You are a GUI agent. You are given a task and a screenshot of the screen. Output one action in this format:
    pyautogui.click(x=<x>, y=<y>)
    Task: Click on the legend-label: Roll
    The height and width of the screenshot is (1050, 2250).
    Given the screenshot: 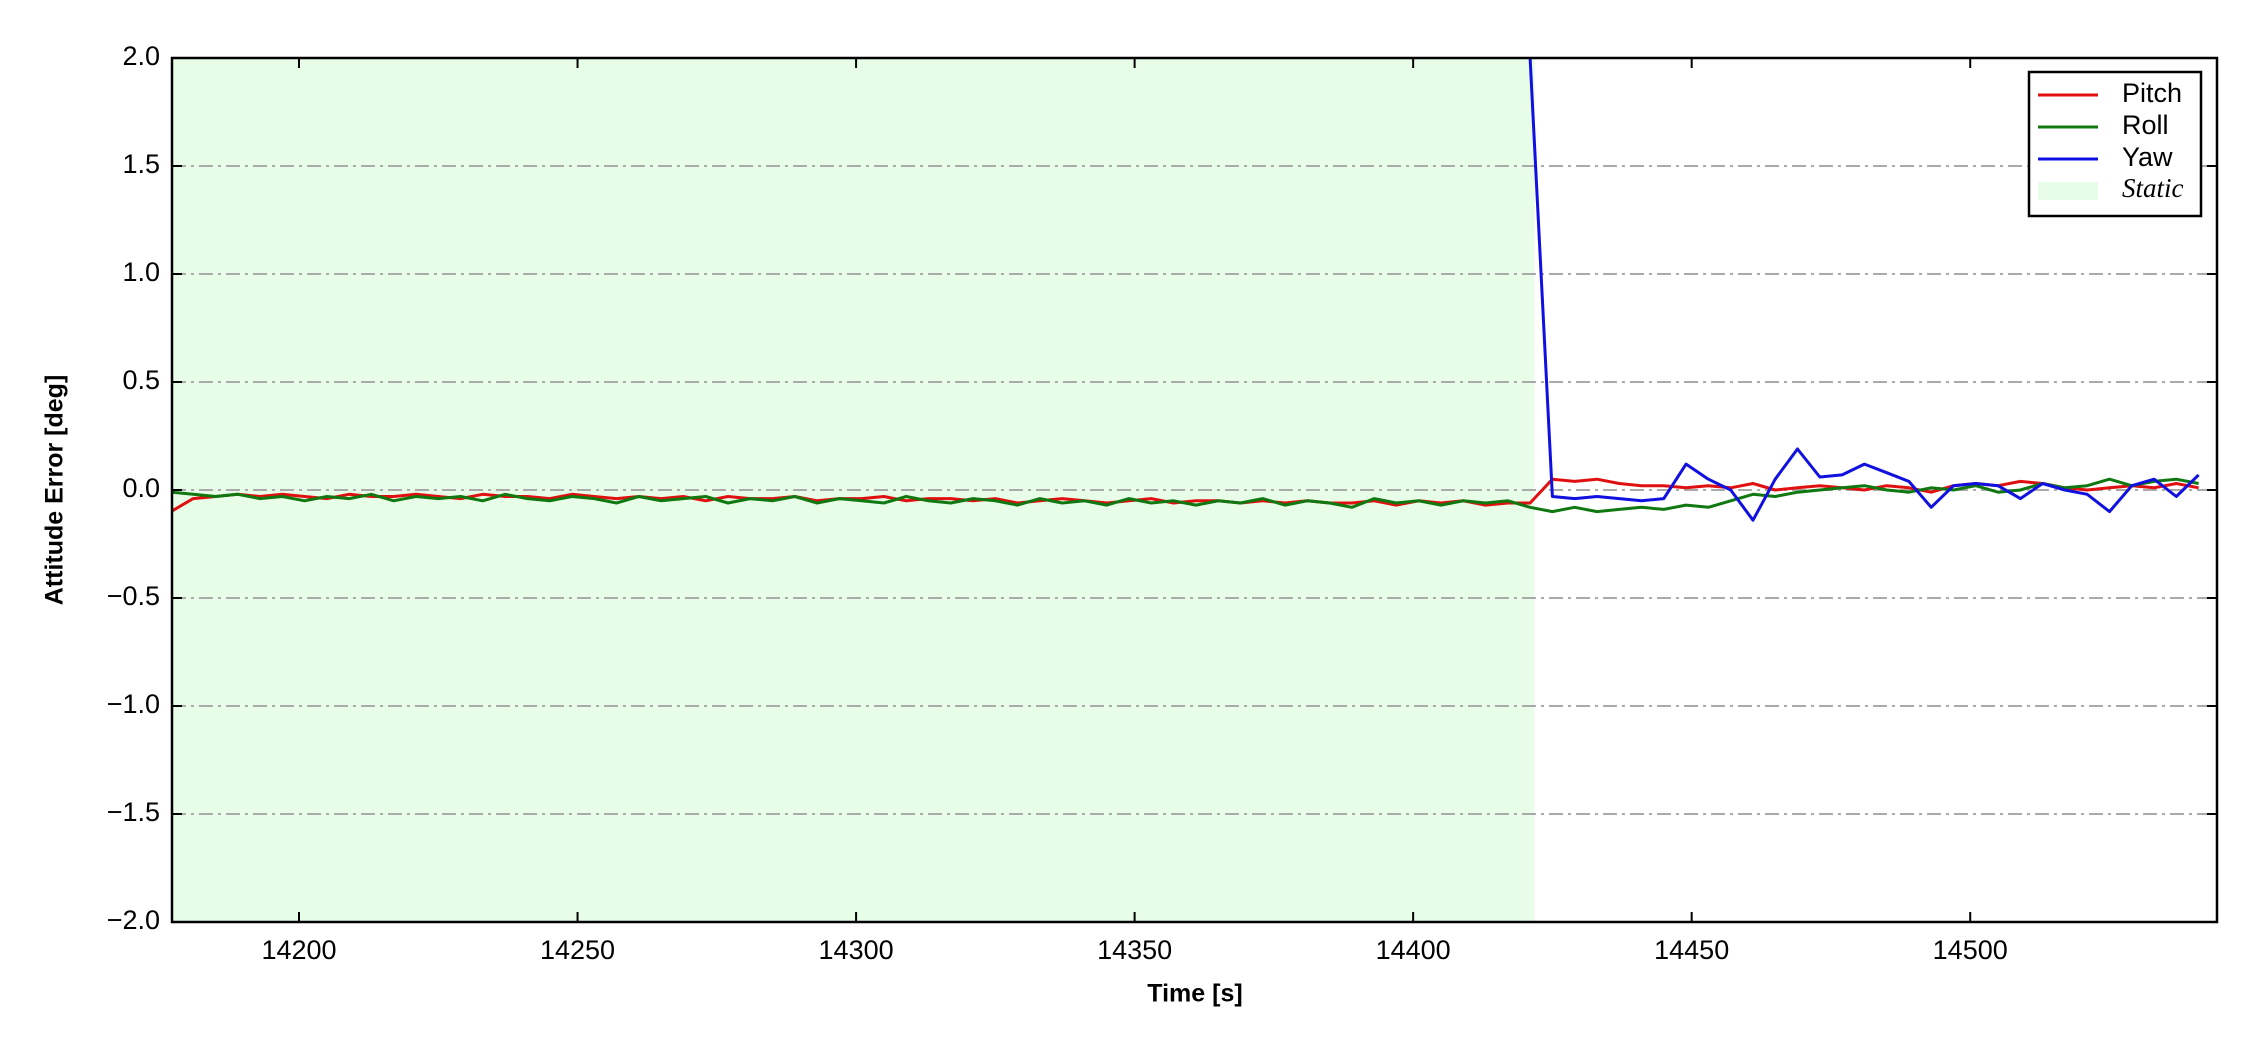 What is the action you would take?
    pyautogui.click(x=2145, y=125)
    